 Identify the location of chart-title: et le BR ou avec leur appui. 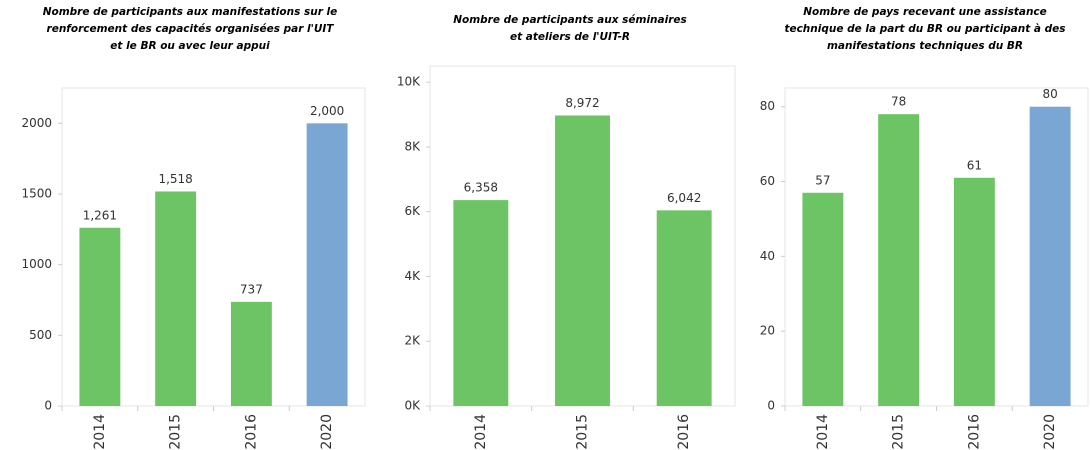
(190, 46).